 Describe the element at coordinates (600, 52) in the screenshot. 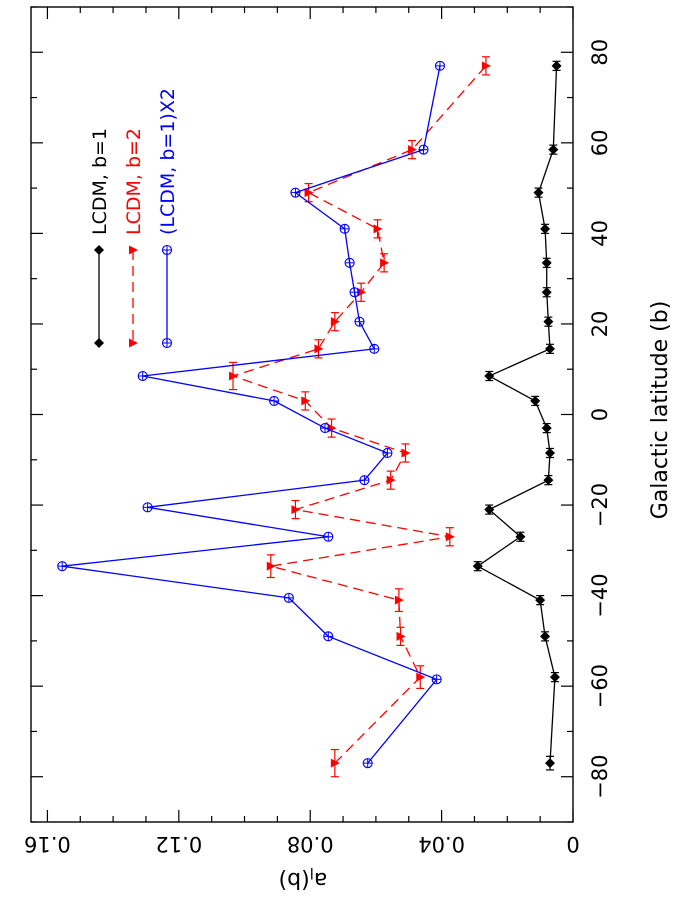

I see `x-tick-label: 80` at that location.